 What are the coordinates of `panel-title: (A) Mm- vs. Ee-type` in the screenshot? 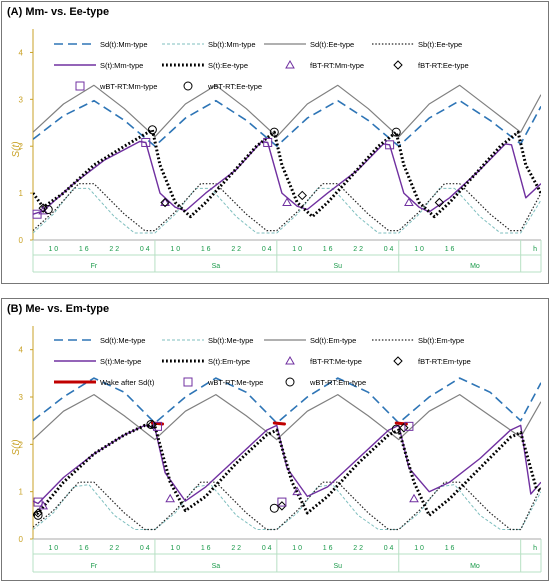 It's located at (58, 12).